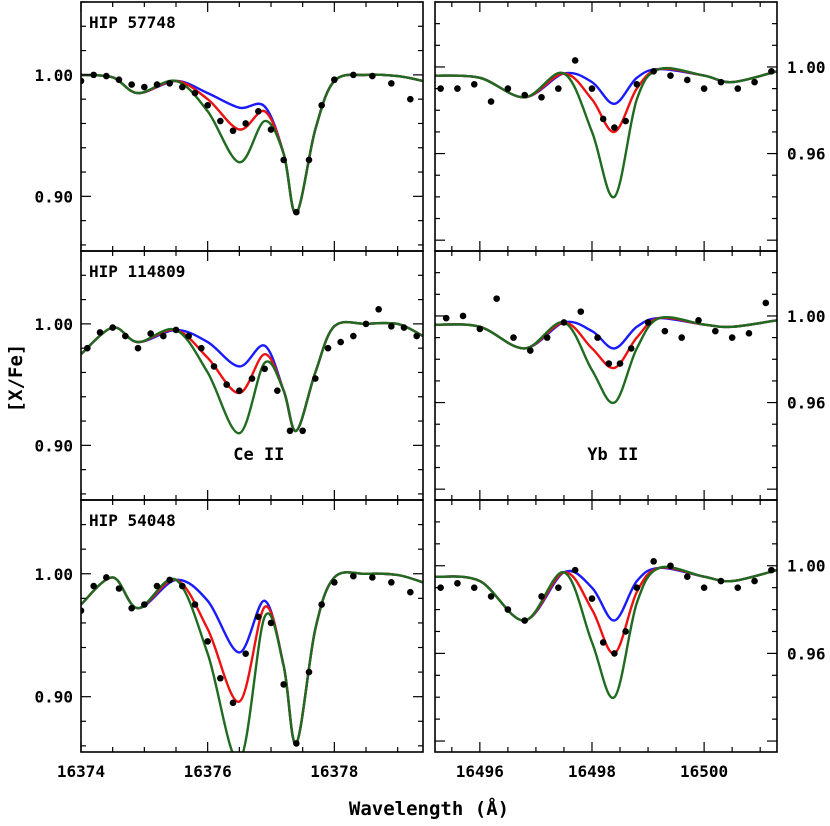 The height and width of the screenshot is (826, 830). I want to click on panel-middle-right: 1.00 0.96 Yb II, so click(630, 375).